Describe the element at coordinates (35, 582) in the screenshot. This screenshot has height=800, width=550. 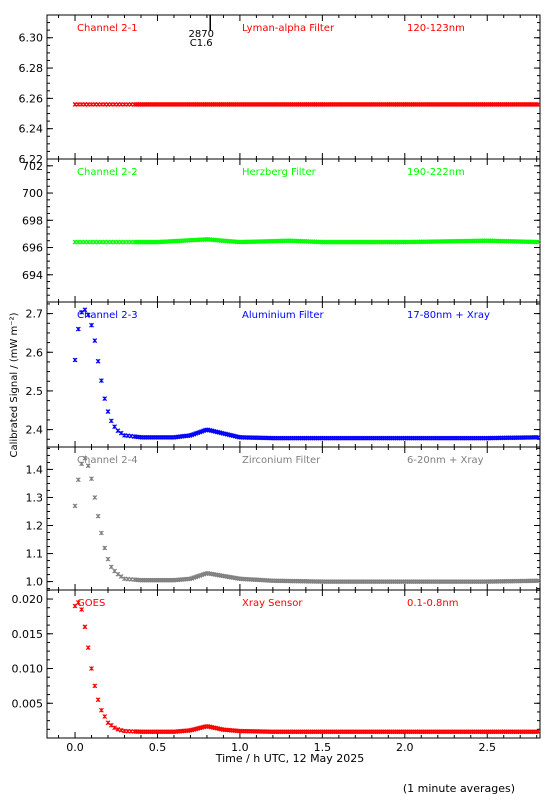
I see `y-tick-label: 1.0` at that location.